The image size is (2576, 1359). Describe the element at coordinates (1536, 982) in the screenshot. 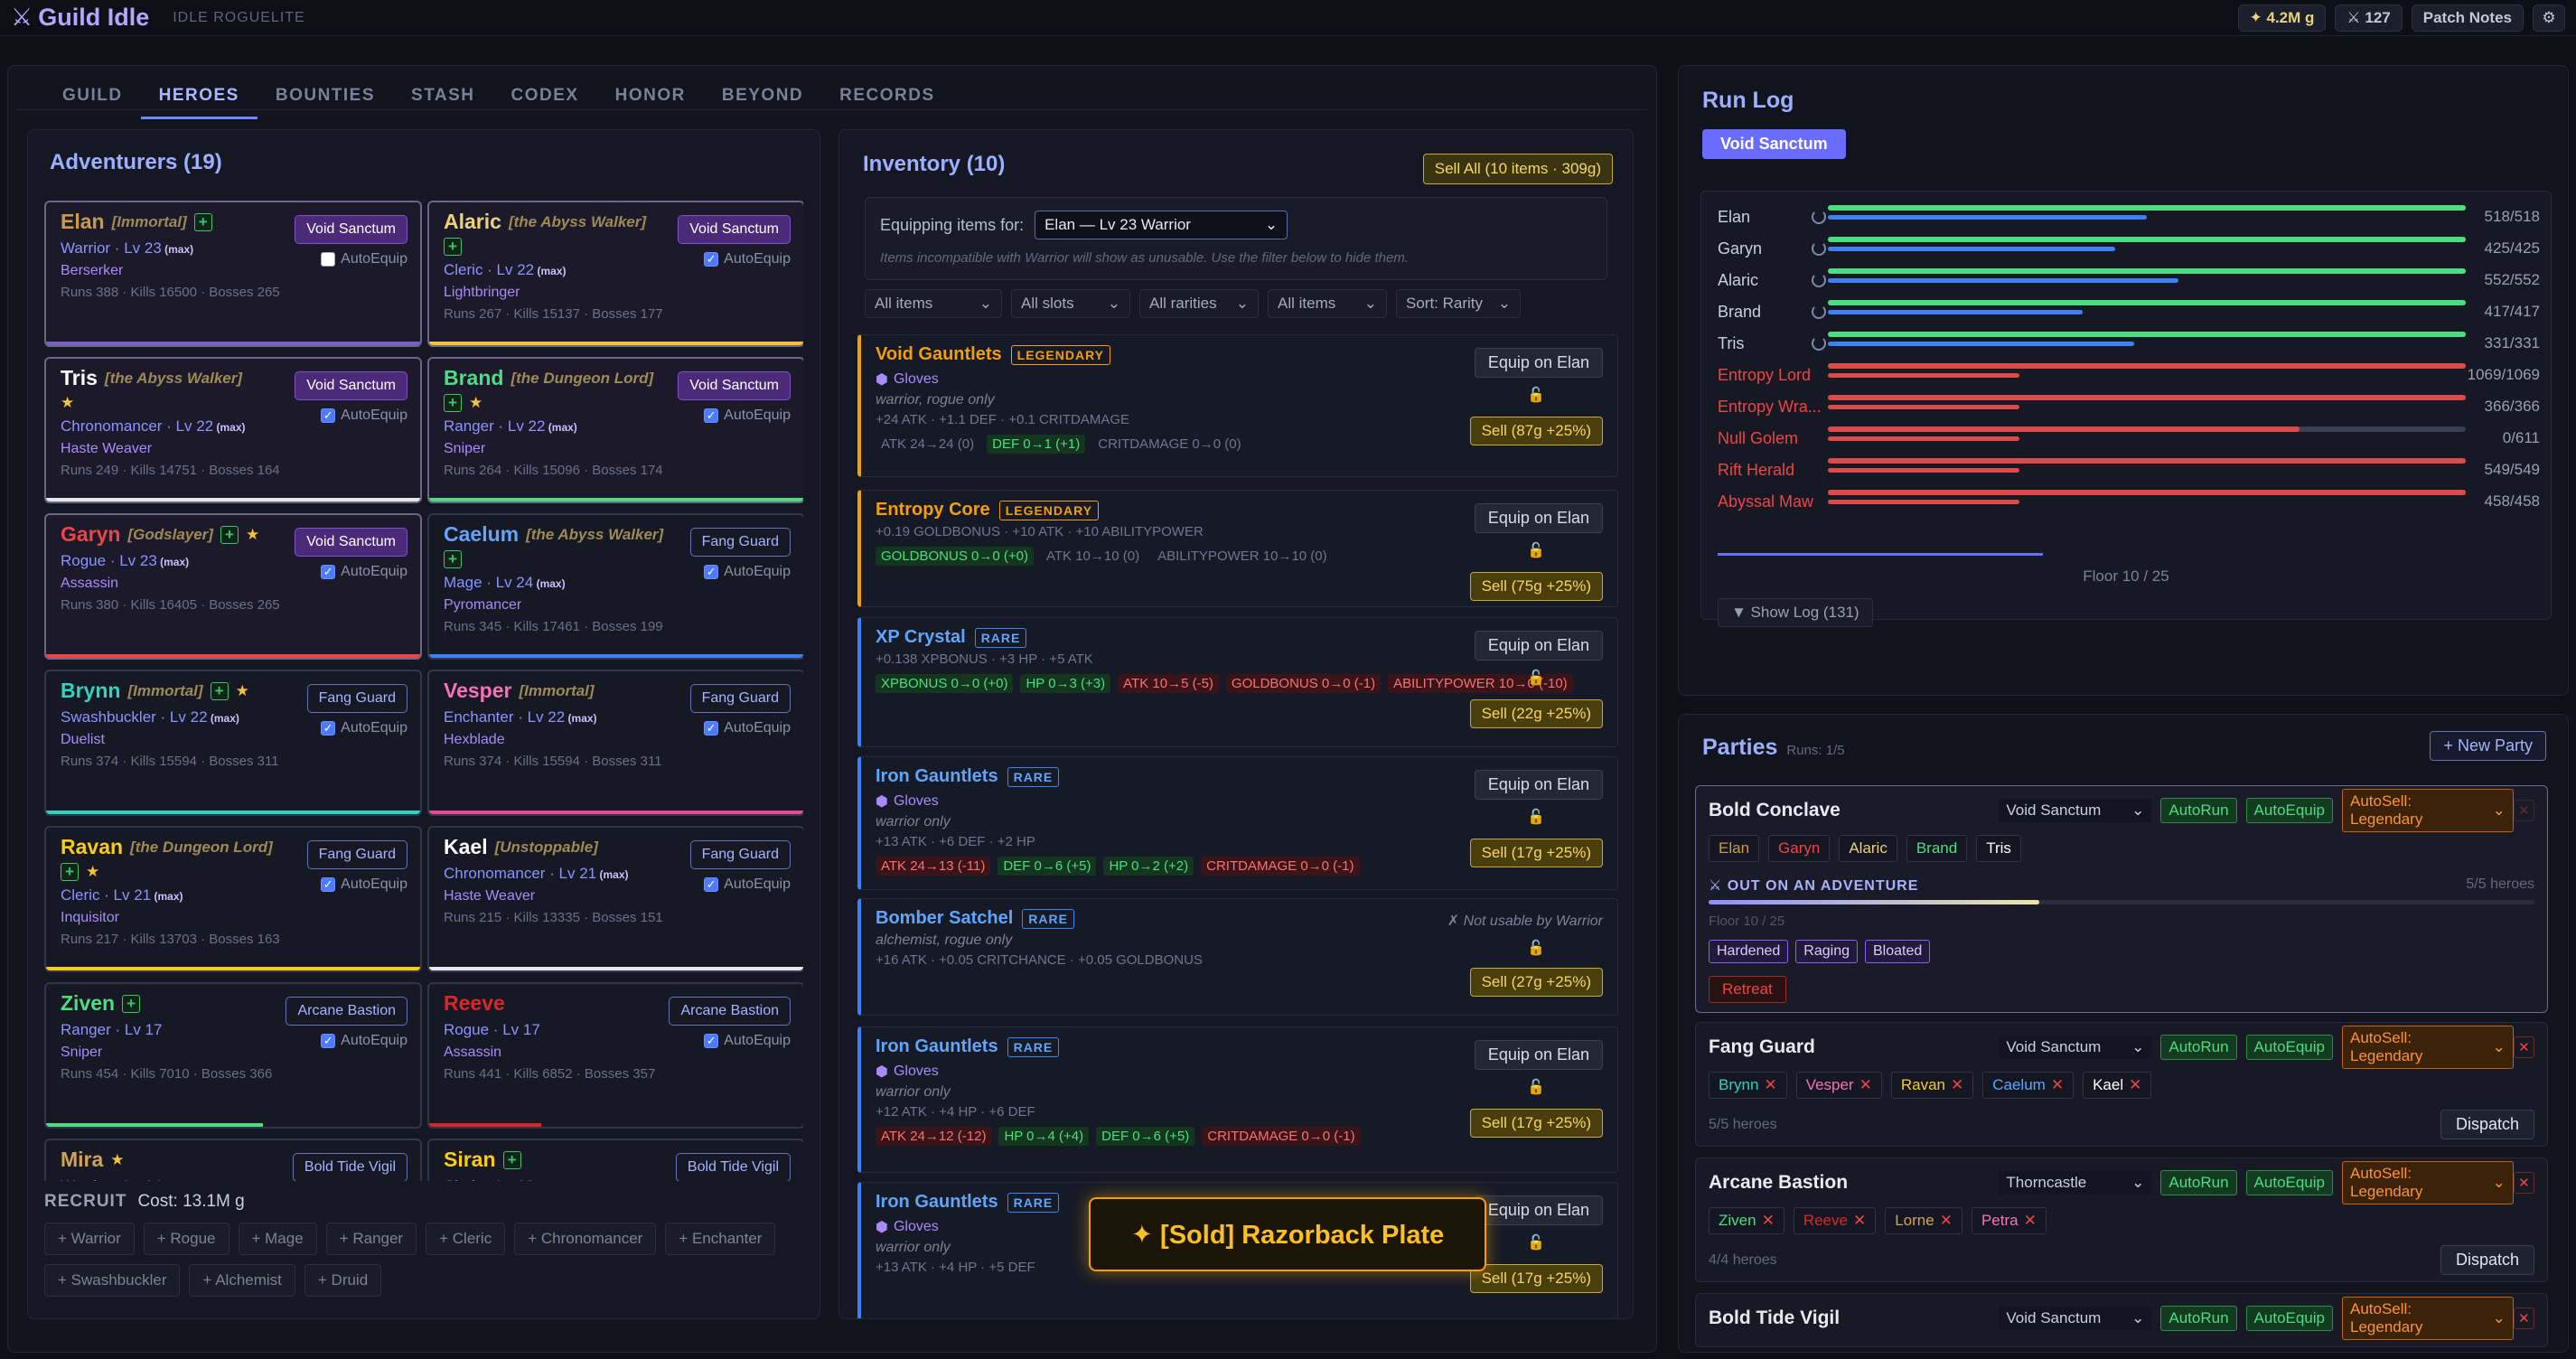

I see `sell-button: Sell (27g +25%)` at that location.